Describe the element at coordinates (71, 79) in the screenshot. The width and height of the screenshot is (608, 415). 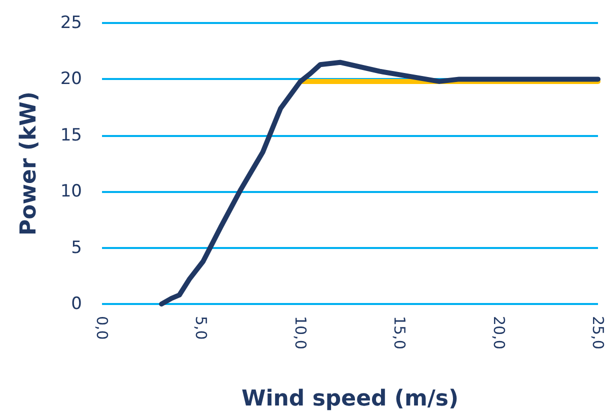
I see `y-tick-label: 20` at that location.